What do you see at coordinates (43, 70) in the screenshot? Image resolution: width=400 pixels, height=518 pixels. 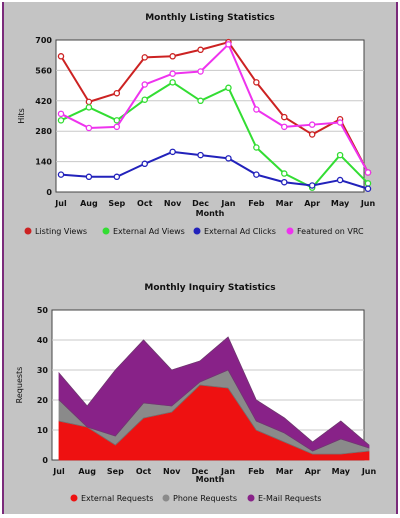 I see `listing-y-tick-label: 560` at bounding box center [43, 70].